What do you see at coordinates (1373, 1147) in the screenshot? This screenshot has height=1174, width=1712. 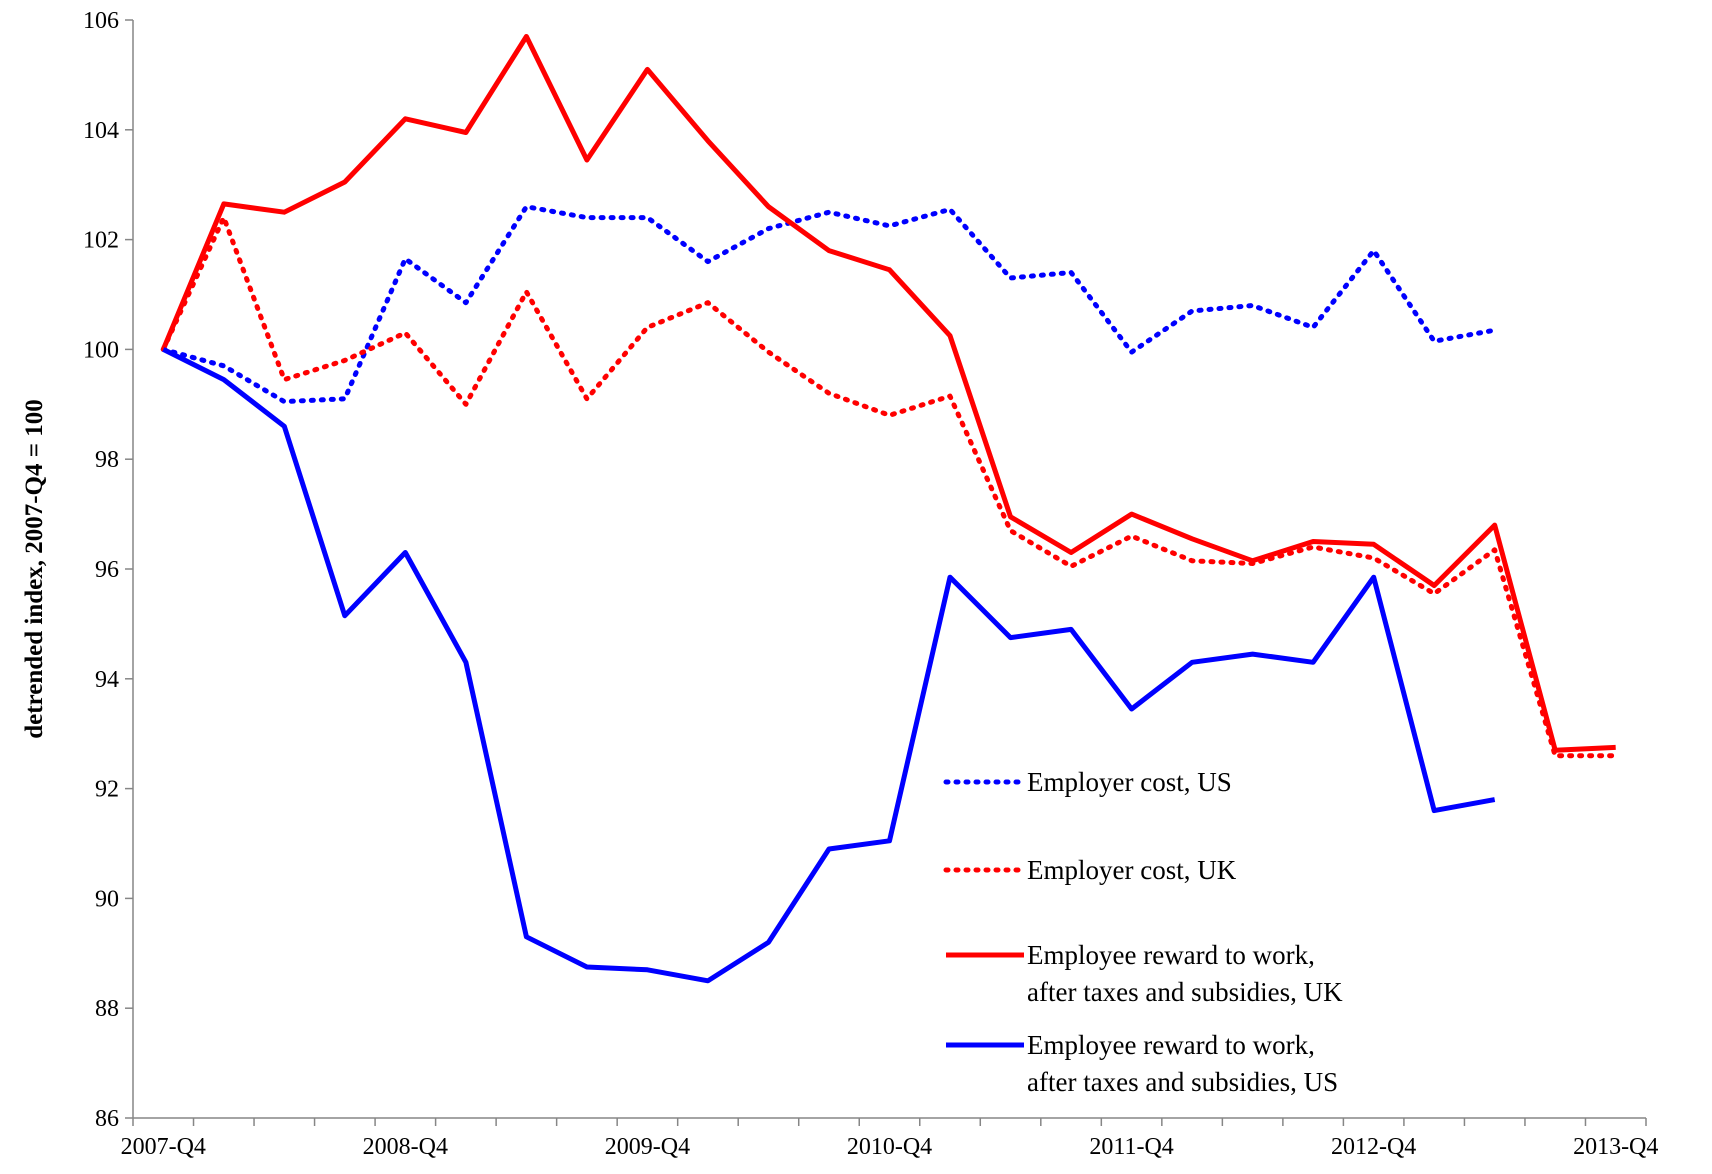 I see `x-tick-label: 2012-Q4` at bounding box center [1373, 1147].